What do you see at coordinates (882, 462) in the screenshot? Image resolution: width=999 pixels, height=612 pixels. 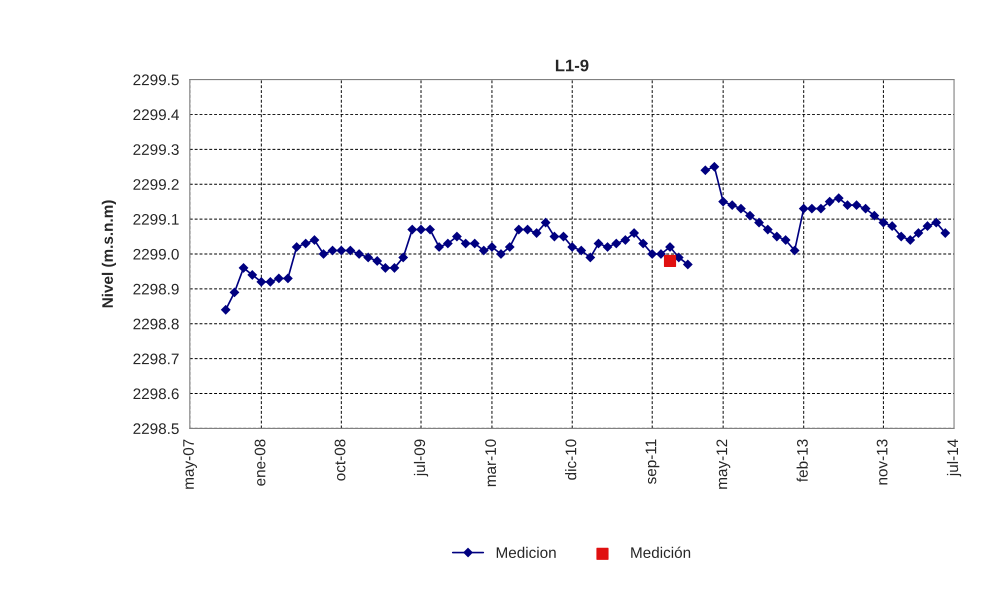 I see `x-tick-label: nov-13` at bounding box center [882, 462].